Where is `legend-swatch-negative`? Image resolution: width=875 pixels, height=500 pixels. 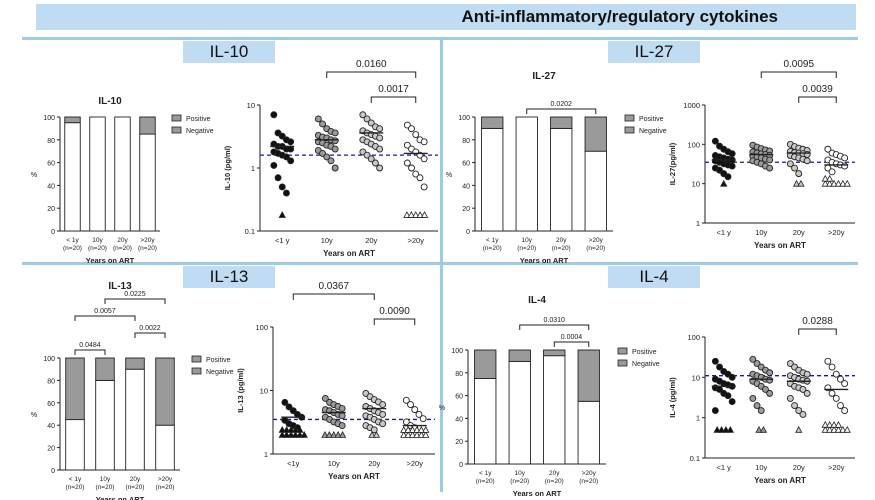 legend-swatch-negative is located at coordinates (622, 363).